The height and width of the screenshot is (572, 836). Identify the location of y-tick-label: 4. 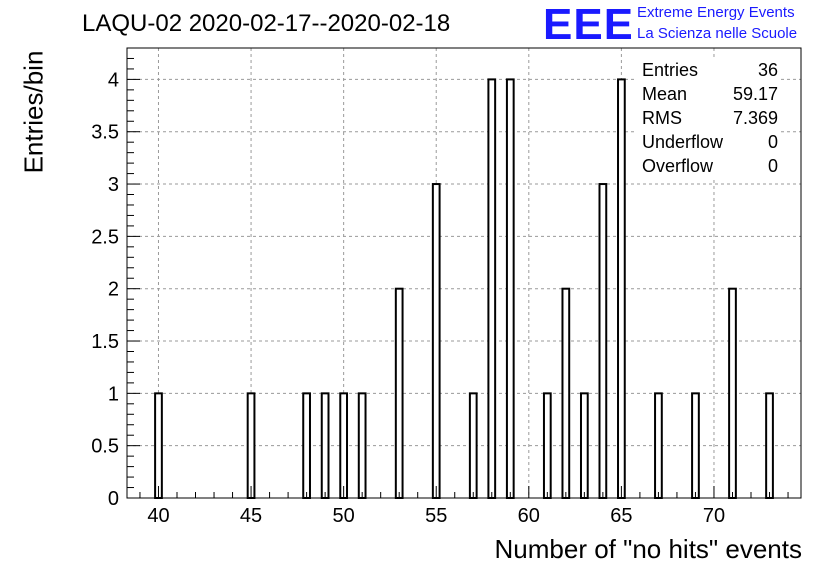
(113, 80).